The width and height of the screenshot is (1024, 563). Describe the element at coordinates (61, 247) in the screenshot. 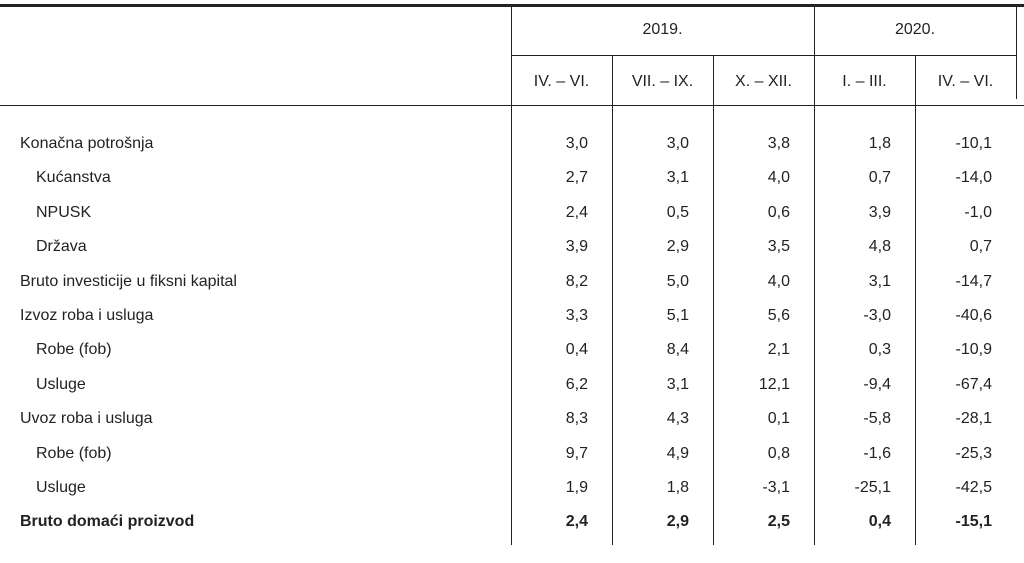

I see `row-label: Država` at that location.